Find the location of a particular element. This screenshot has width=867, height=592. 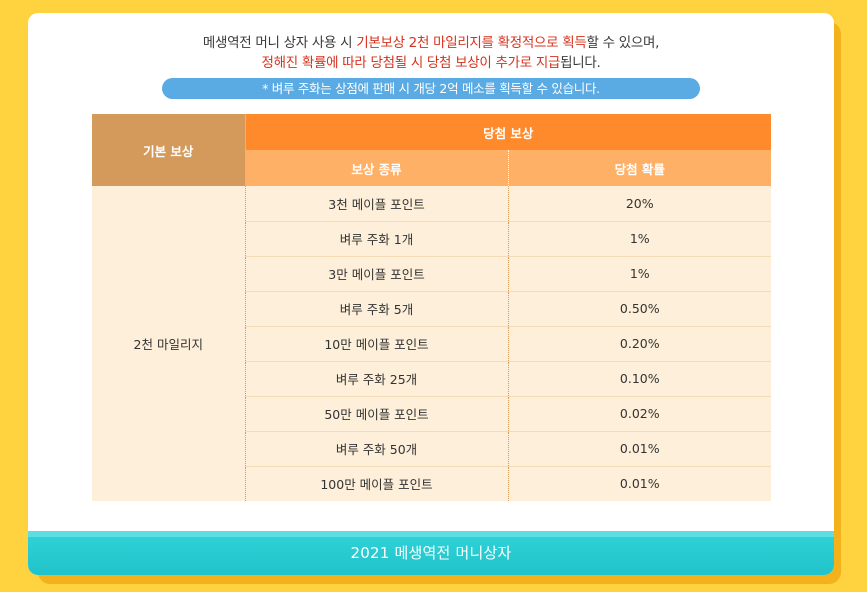

basic-reward-value: 2천 마일리지 is located at coordinates (169, 343).